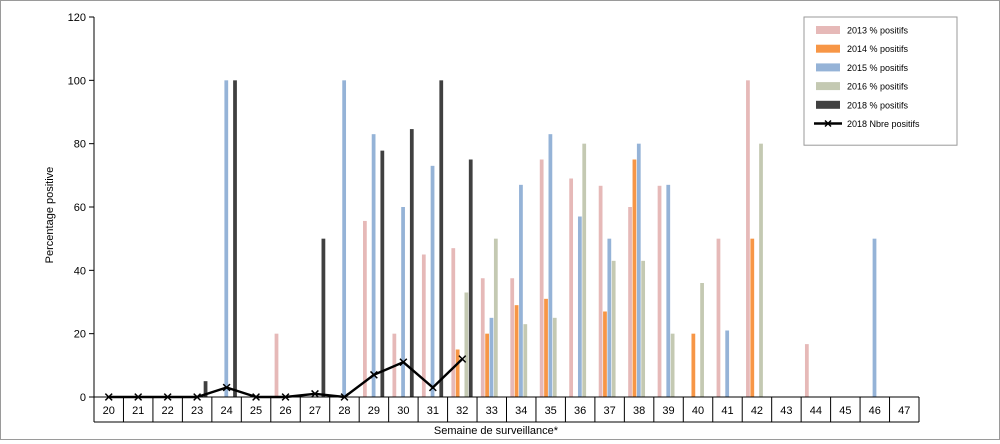  Describe the element at coordinates (878, 105) in the screenshot. I see `legend-label: 2018 % positifs` at that location.